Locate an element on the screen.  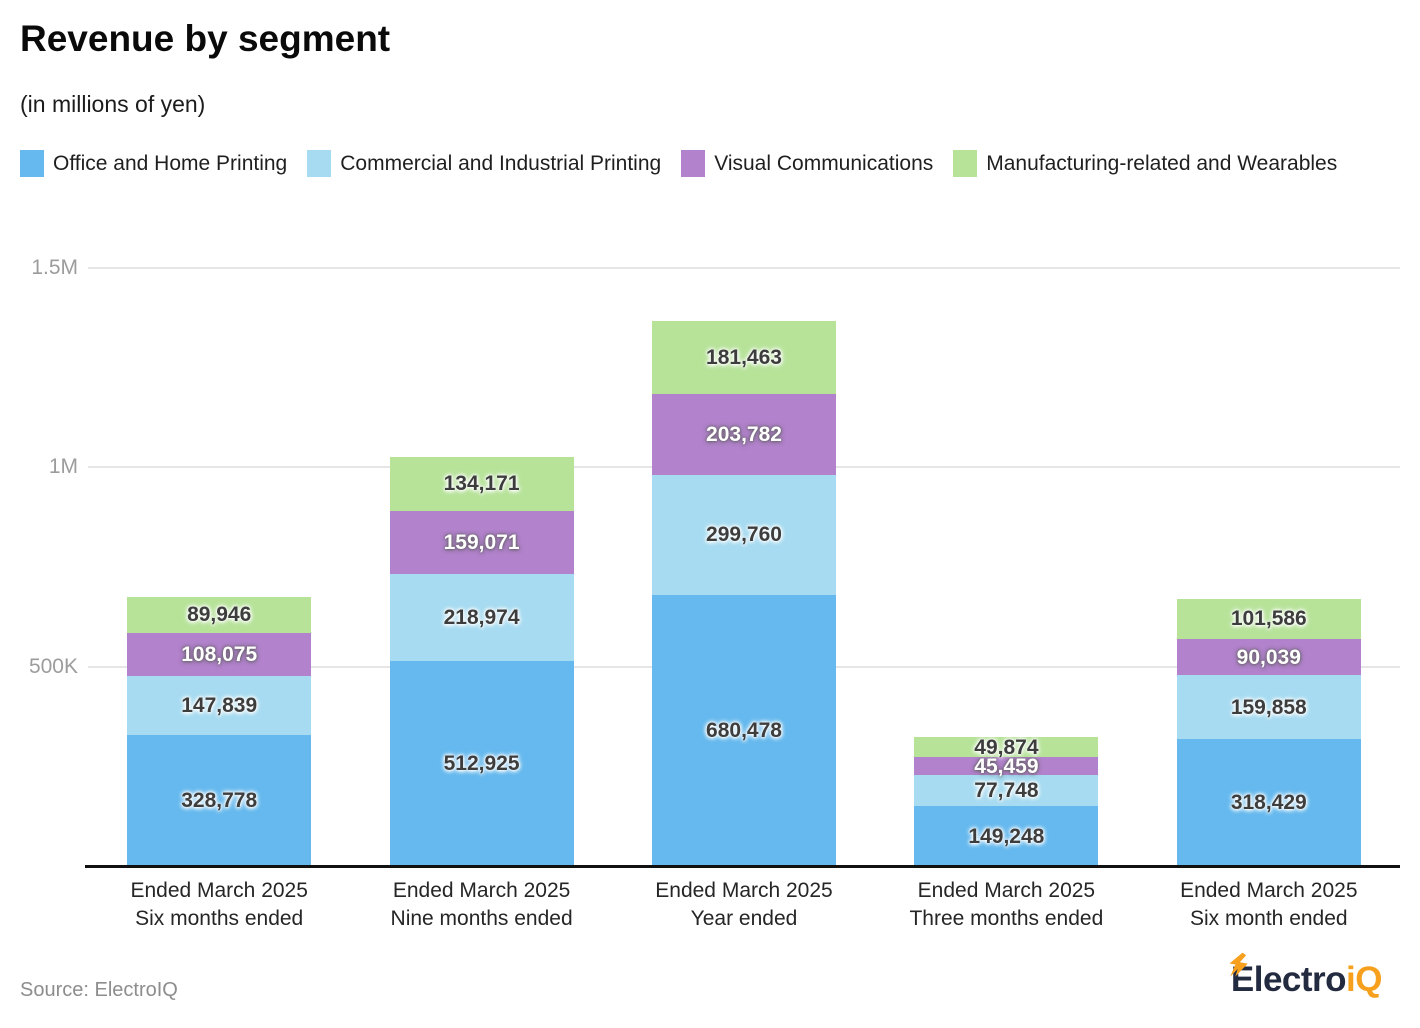
bar-segment-label: 218,974 is located at coordinates (481, 618).